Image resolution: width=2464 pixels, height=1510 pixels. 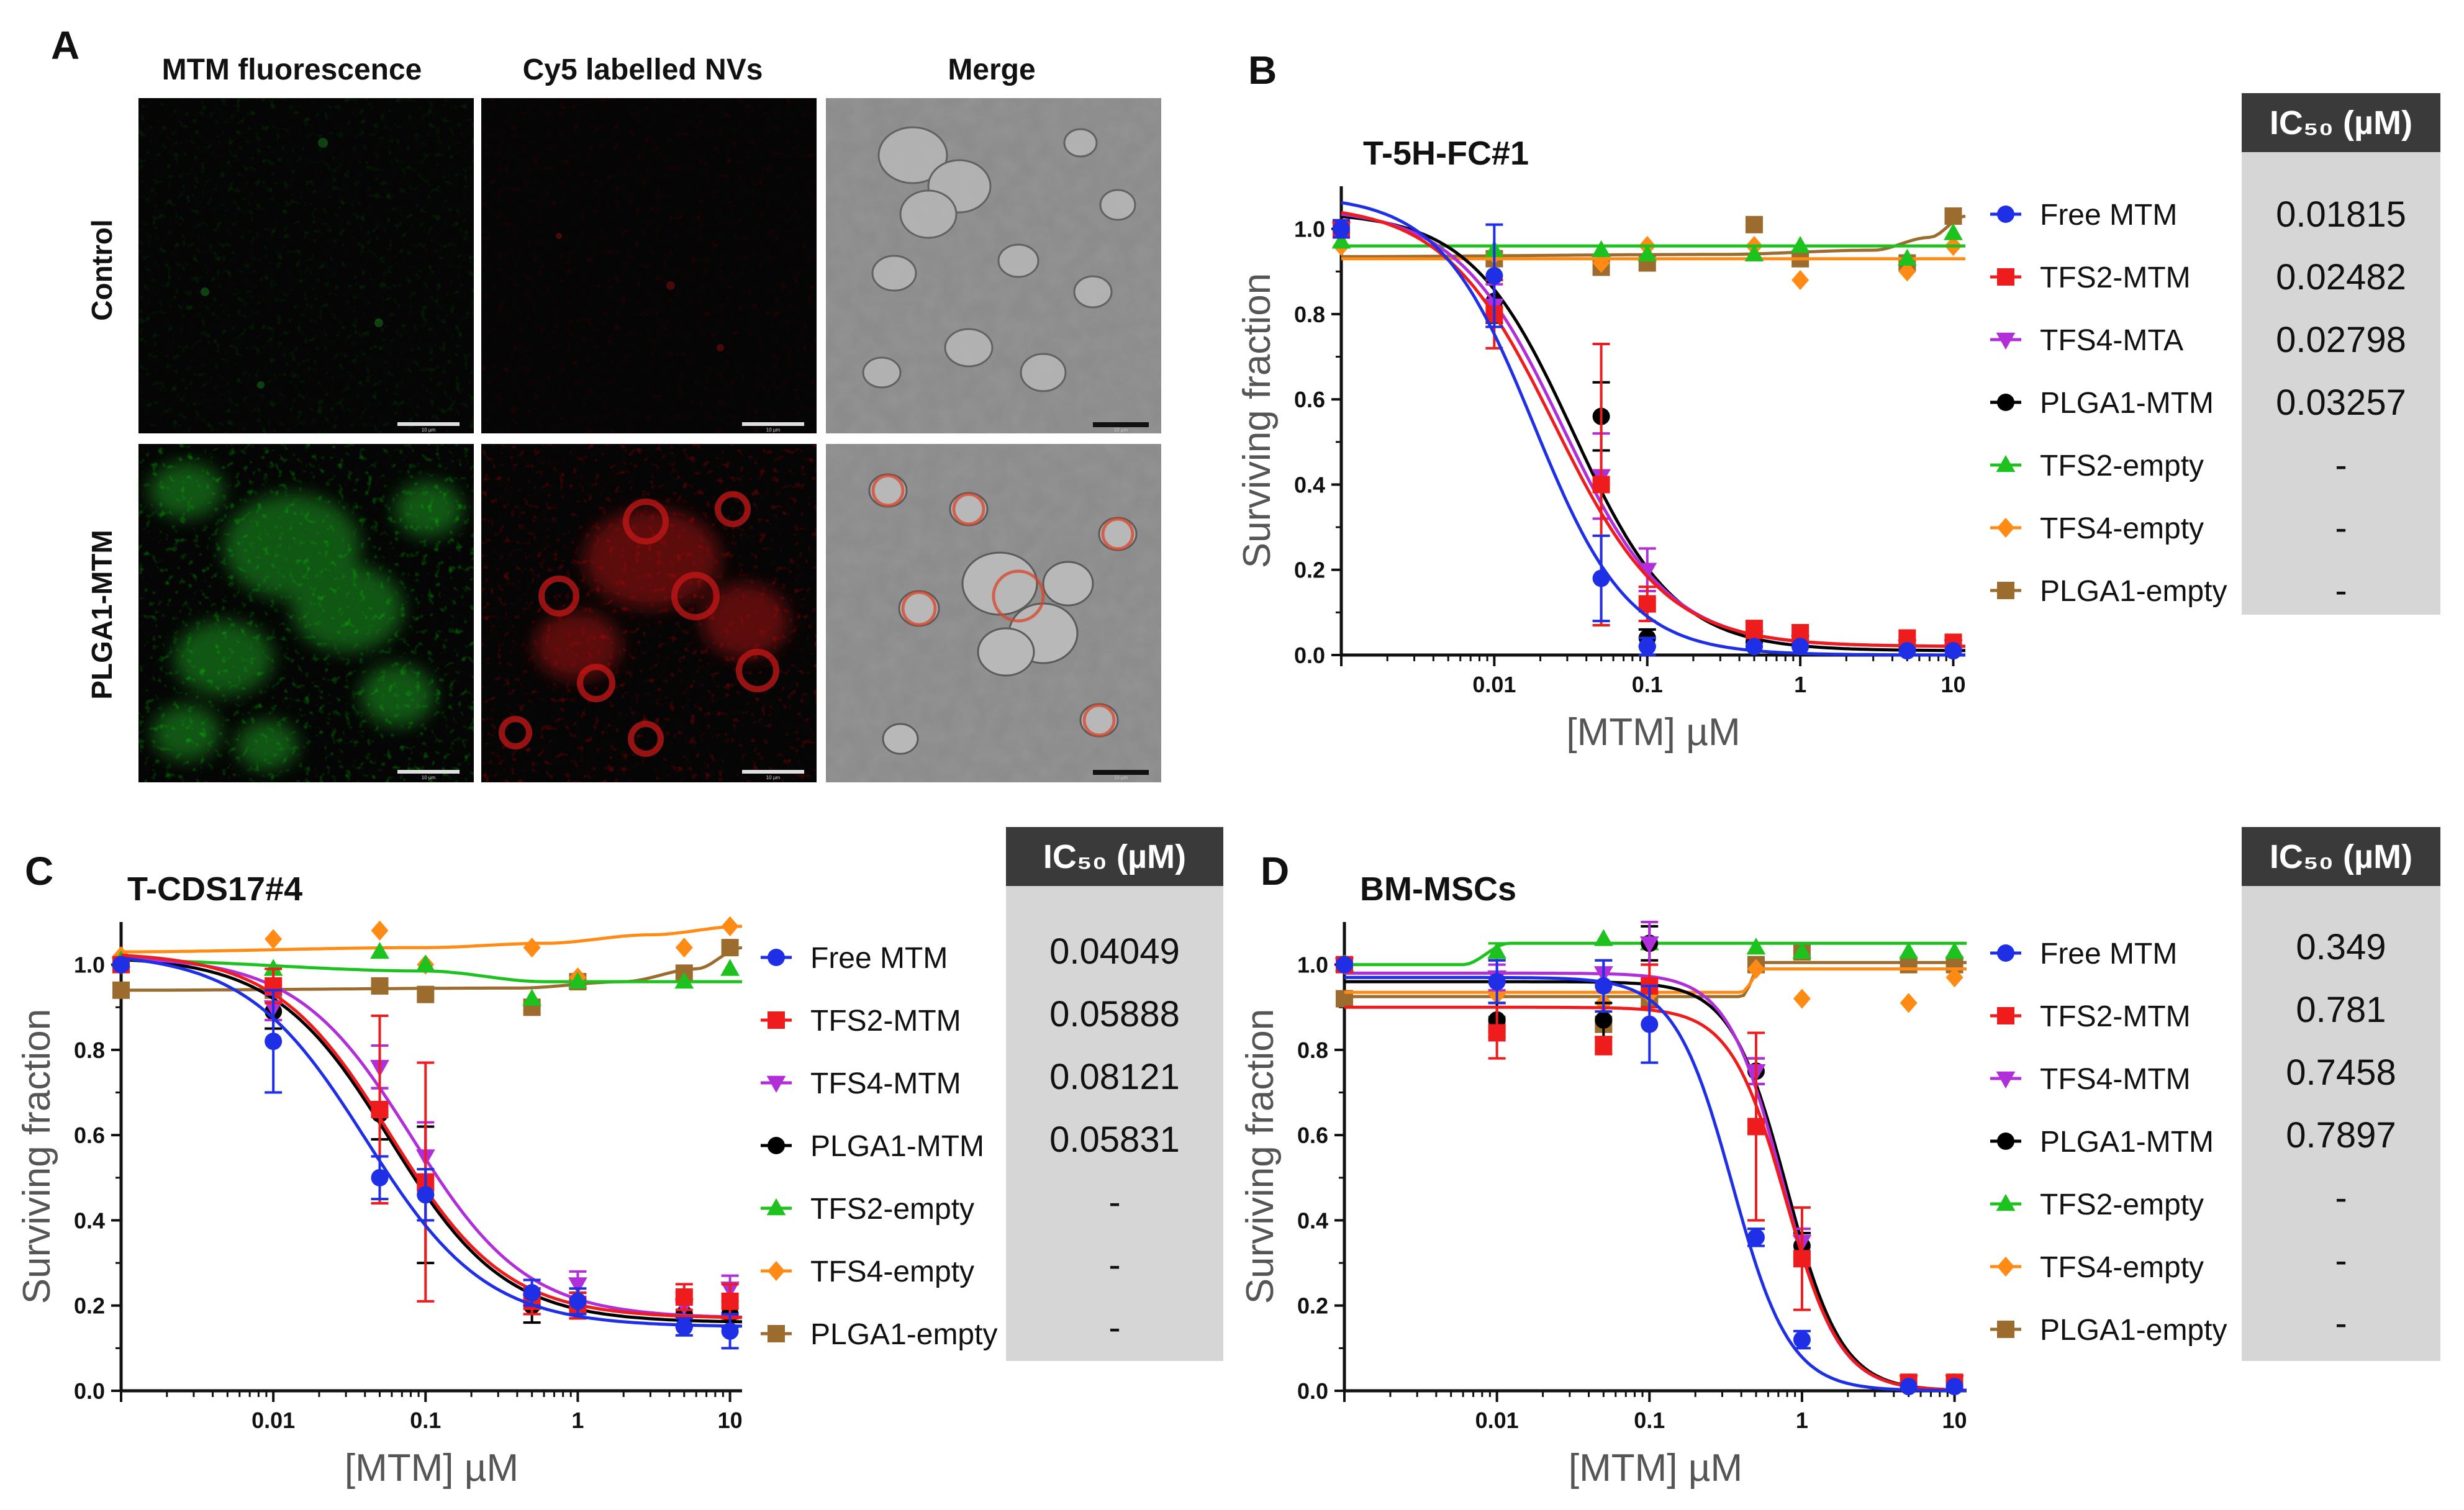 What do you see at coordinates (2341, 1094) in the screenshot?
I see `ic50-table: IC₅₀ (µM) 0.349 0.781 0.7458 0.7897 - - -` at bounding box center [2341, 1094].